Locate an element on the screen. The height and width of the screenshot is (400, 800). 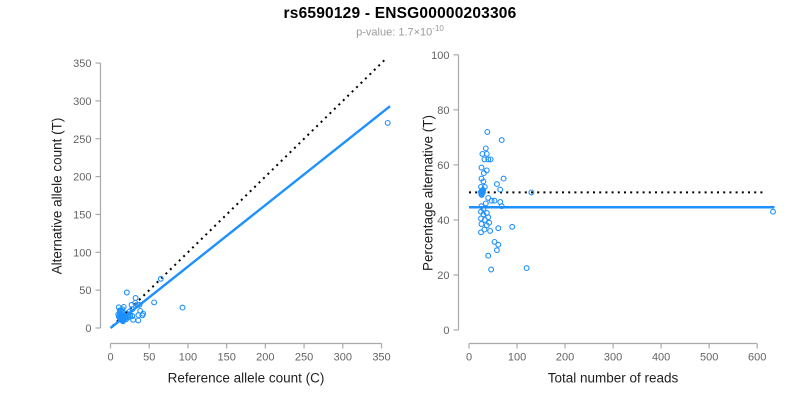
y-tick-label: 250 is located at coordinates (82, 140).